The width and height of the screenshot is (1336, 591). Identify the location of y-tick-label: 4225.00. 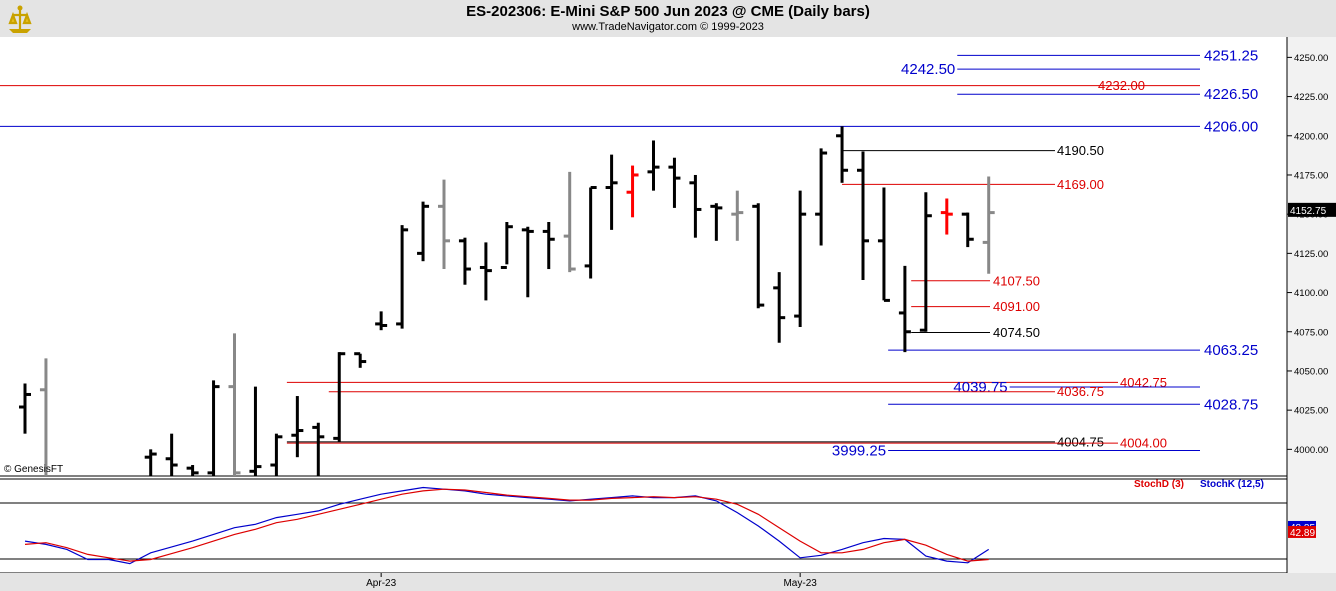
(1311, 97).